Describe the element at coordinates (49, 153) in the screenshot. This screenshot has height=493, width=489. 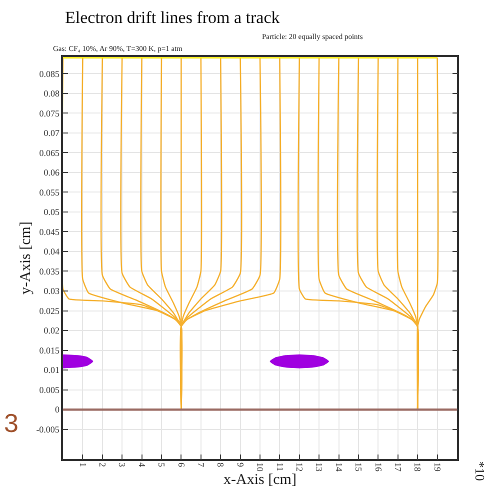
I see `y-tick-label: 0.065` at that location.